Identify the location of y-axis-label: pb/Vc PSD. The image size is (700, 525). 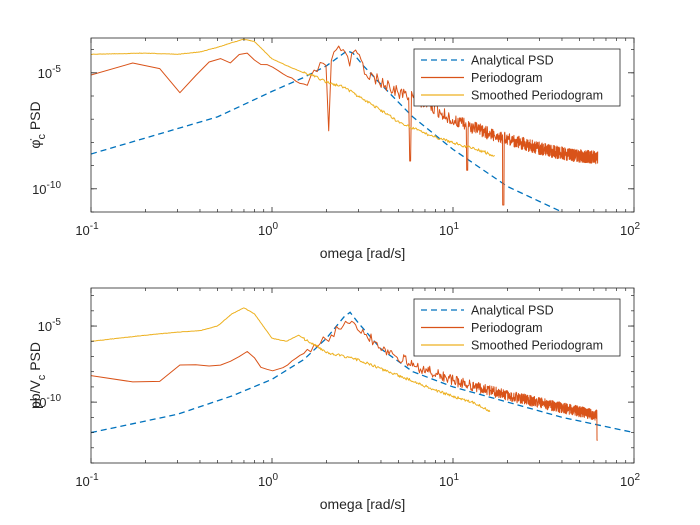
(37, 375).